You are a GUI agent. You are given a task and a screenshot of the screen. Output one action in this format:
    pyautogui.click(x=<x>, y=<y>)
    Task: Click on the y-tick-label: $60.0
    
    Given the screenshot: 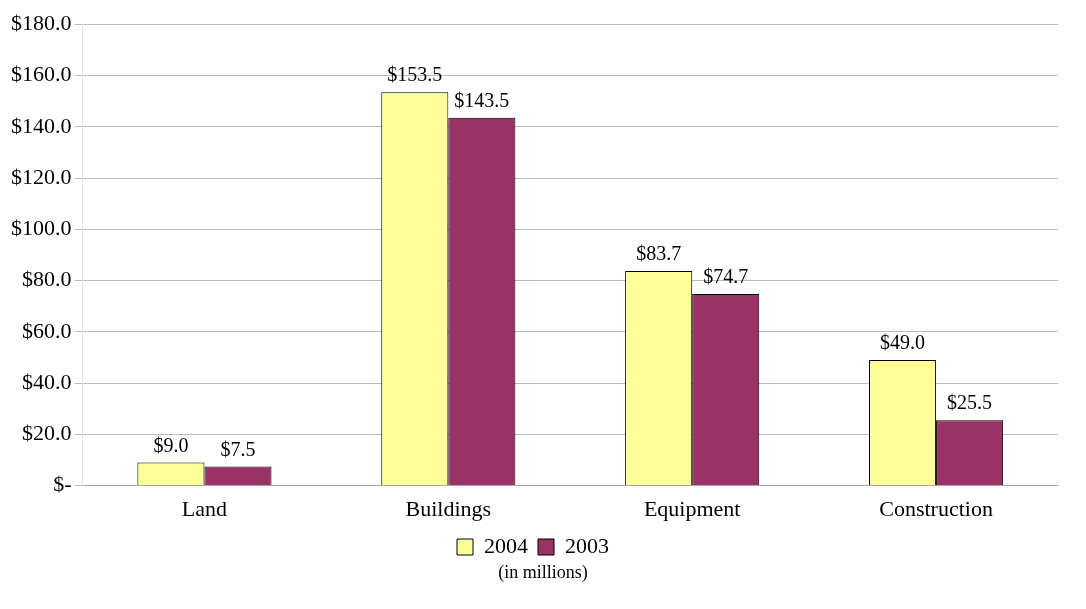 What is the action you would take?
    pyautogui.click(x=47, y=330)
    